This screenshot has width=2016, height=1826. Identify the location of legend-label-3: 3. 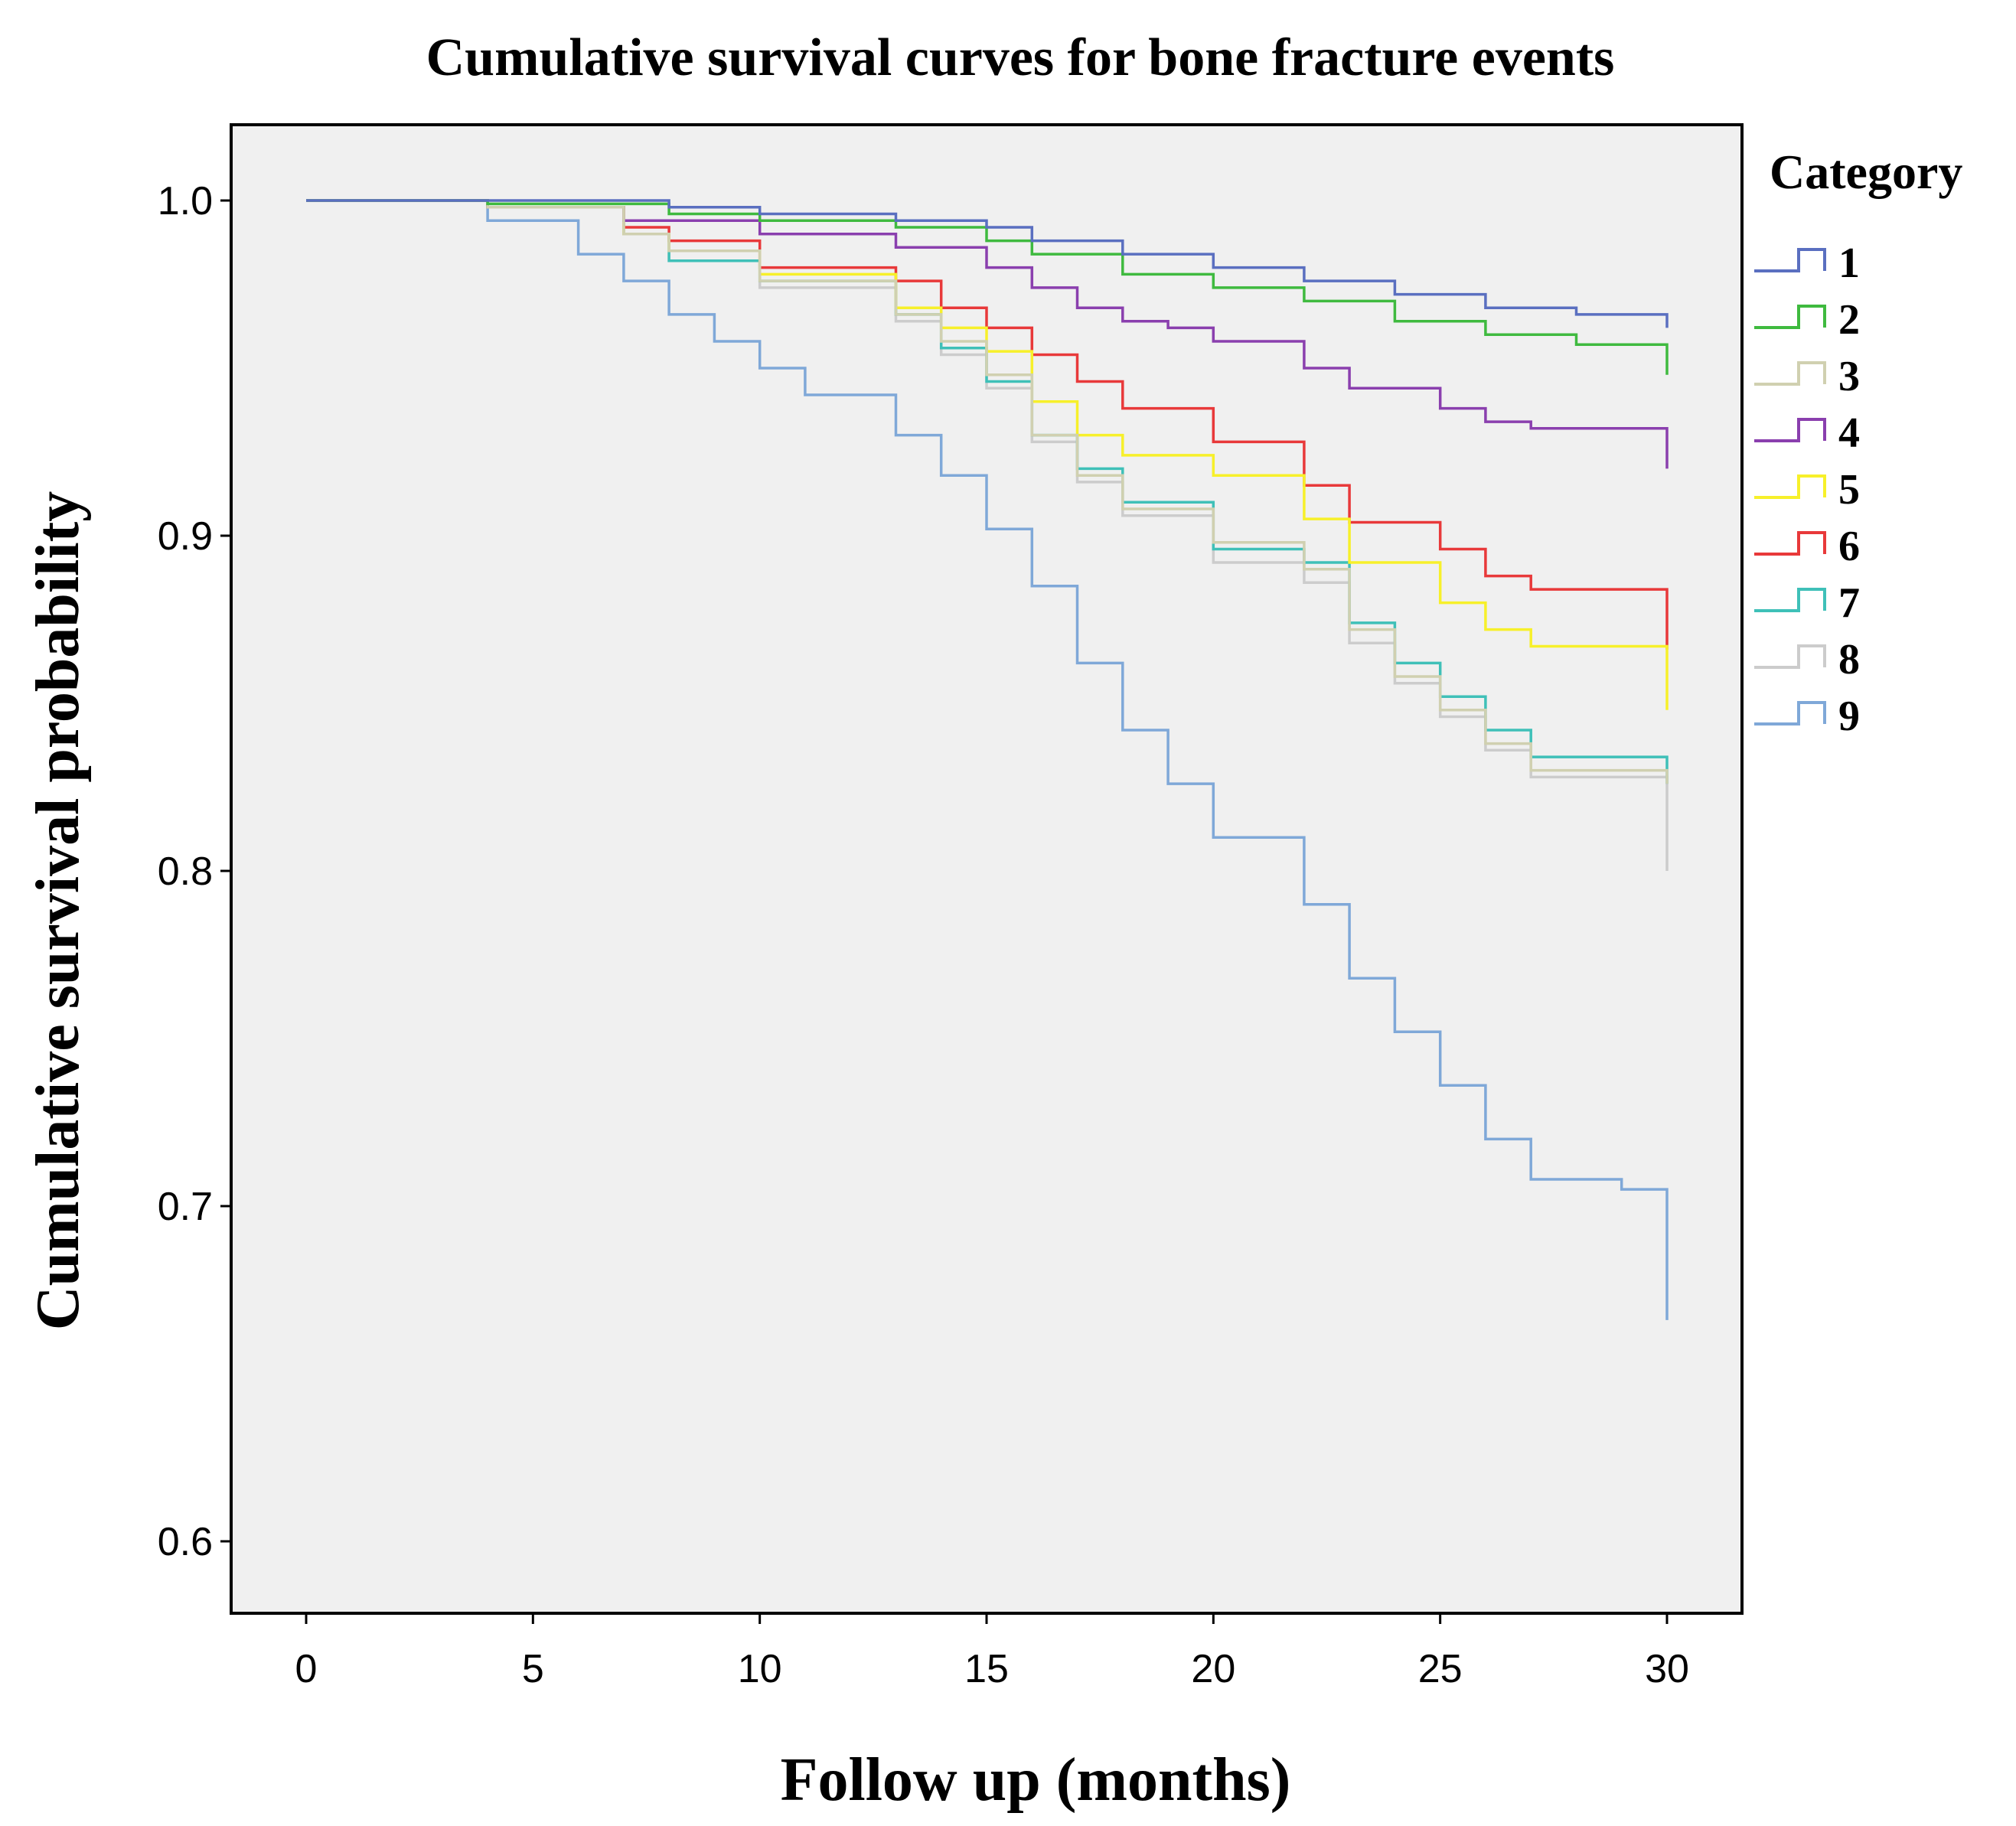
(1849, 376).